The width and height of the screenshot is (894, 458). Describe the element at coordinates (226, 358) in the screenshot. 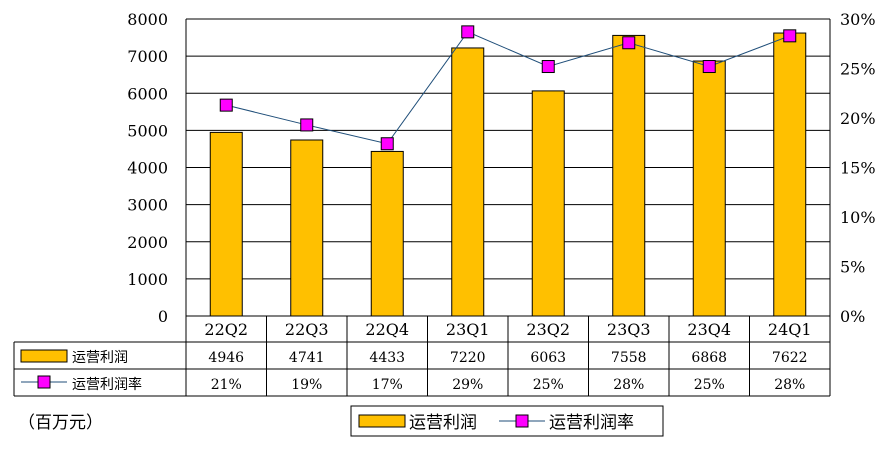

I see `bar-value-label: 4946` at that location.